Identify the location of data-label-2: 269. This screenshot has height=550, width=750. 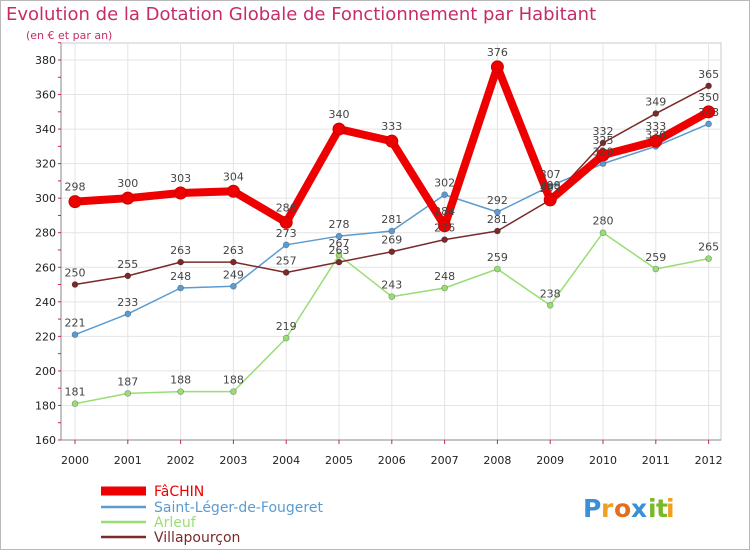
(391, 240).